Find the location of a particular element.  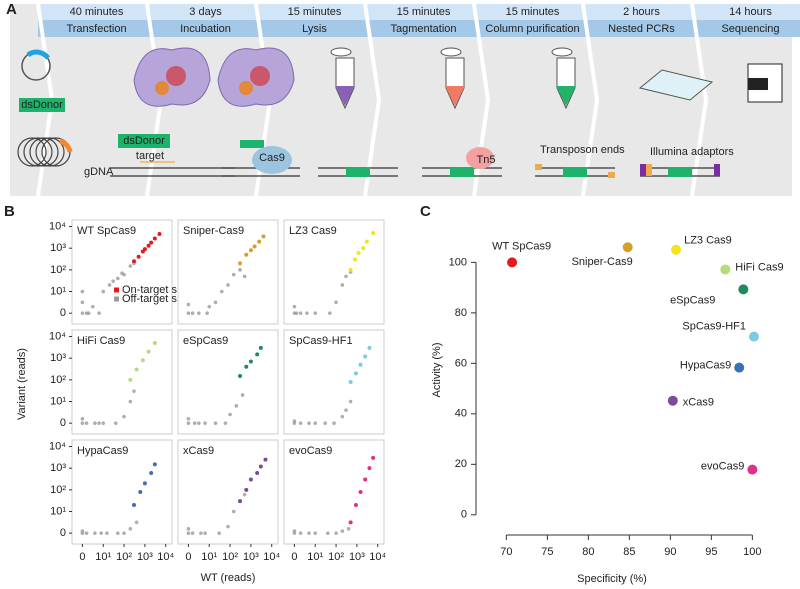

chevron is located at coordinates (372, 100).